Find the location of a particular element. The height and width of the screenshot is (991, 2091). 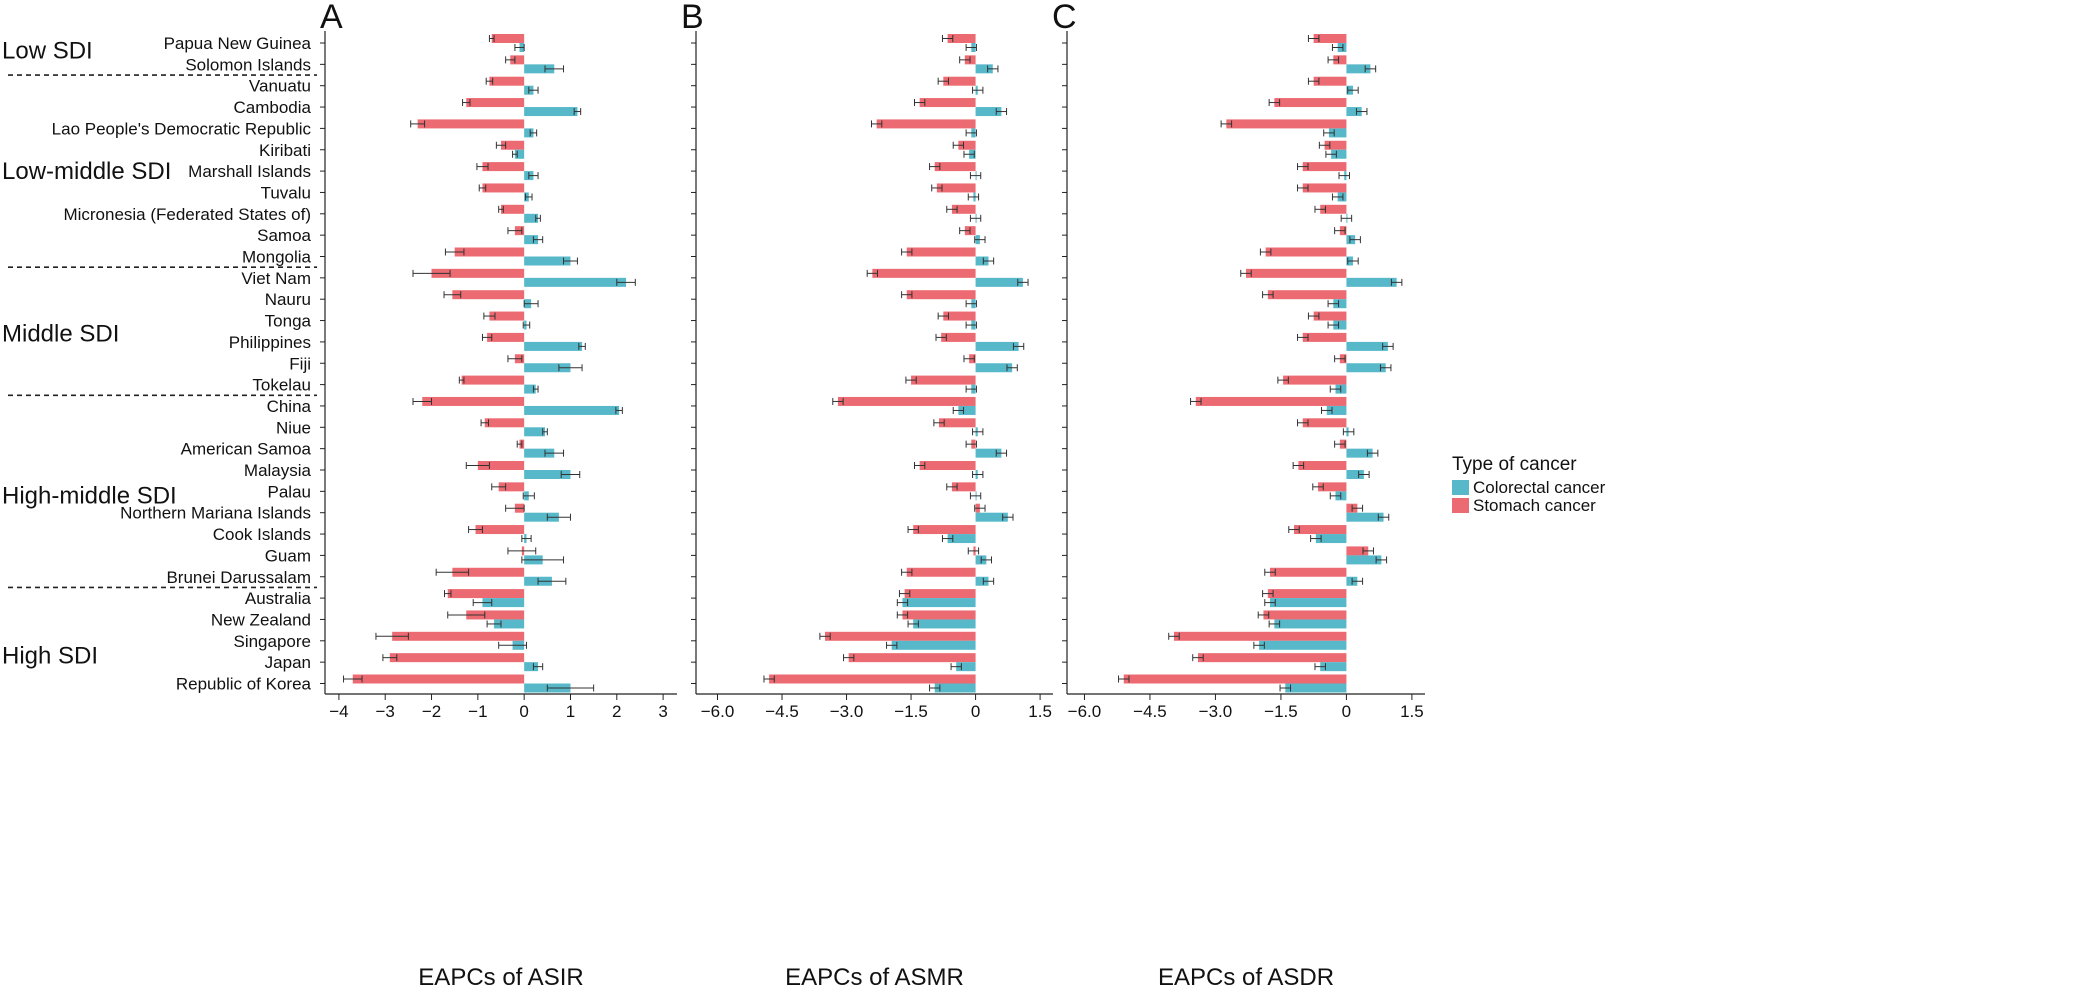

bar-stomach-cancer-palau is located at coordinates (1332, 487).